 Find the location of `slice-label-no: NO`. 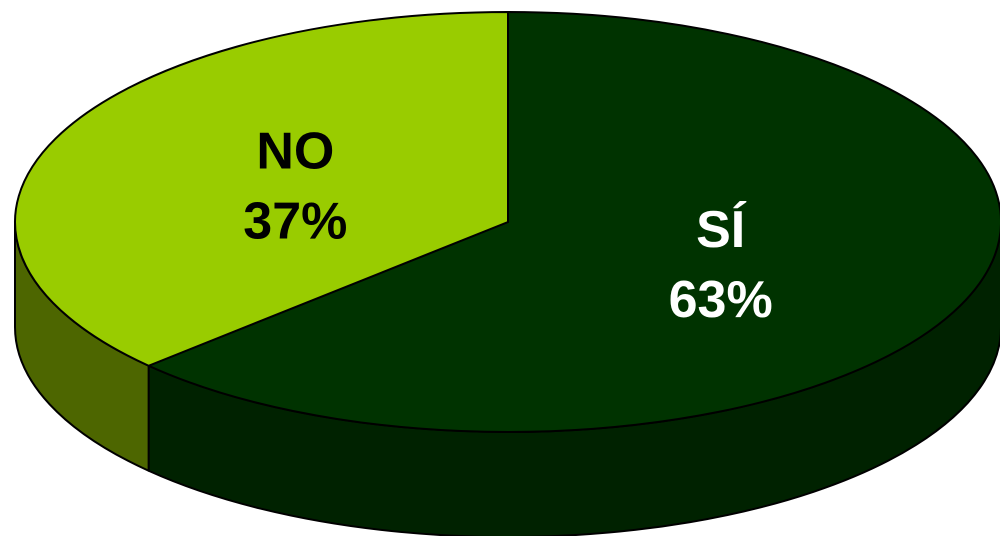

slice-label-no: NO is located at coordinates (295, 152).